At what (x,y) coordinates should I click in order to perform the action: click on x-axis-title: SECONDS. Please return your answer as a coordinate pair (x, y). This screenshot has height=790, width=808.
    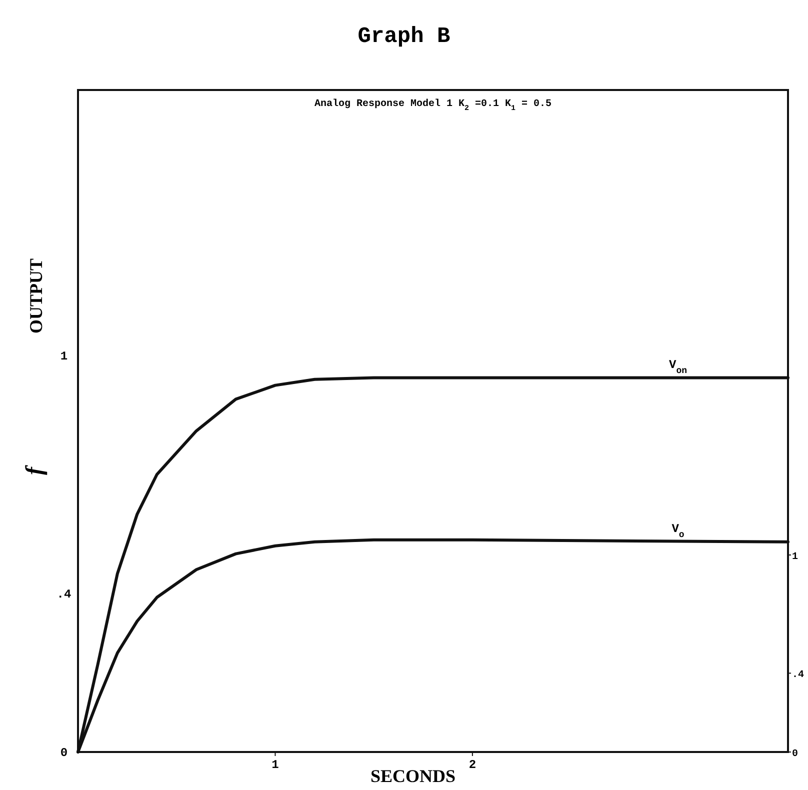
    Looking at the image, I should click on (413, 776).